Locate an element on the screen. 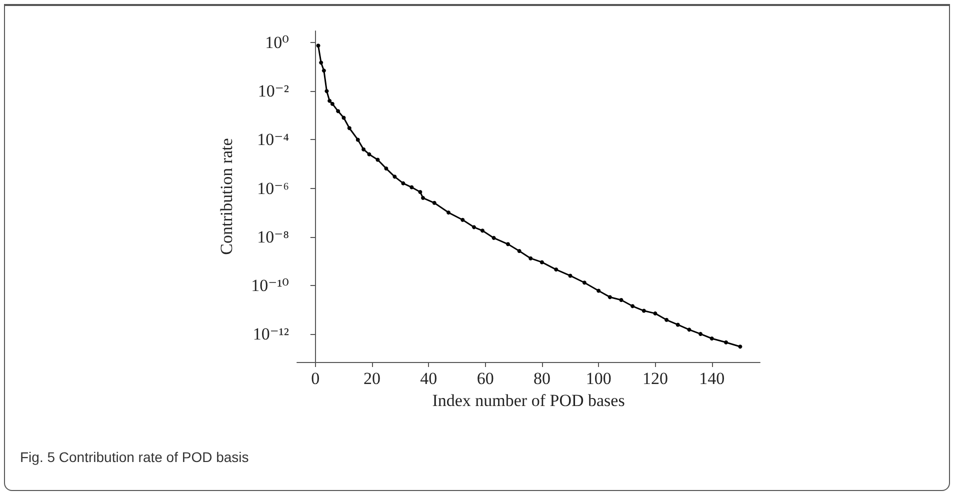  x-tick-label: 80 is located at coordinates (541, 378).